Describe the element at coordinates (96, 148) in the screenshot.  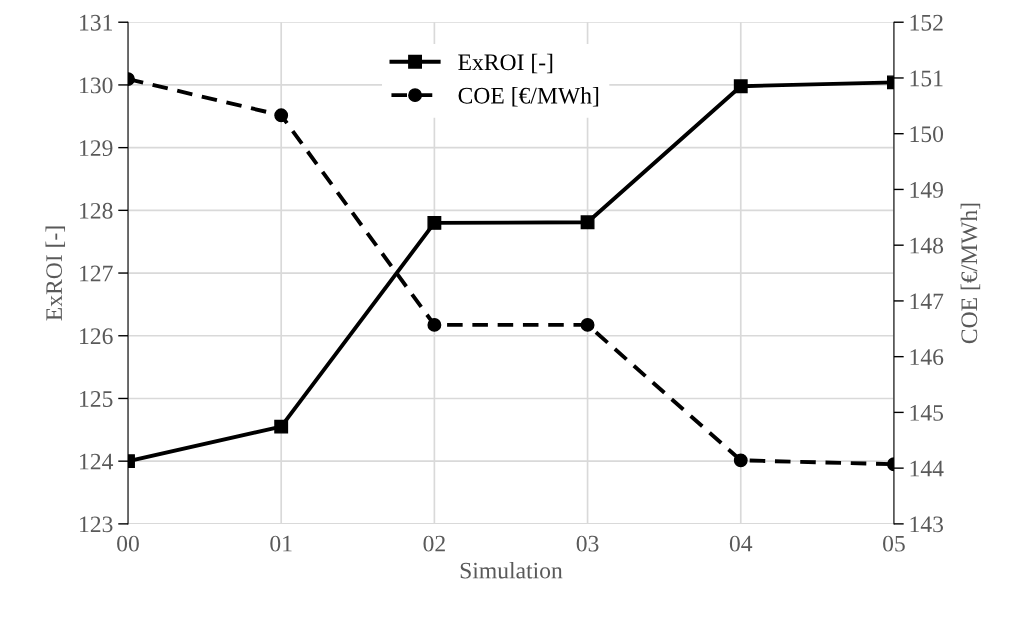
I see `y-tick-label: 129` at that location.